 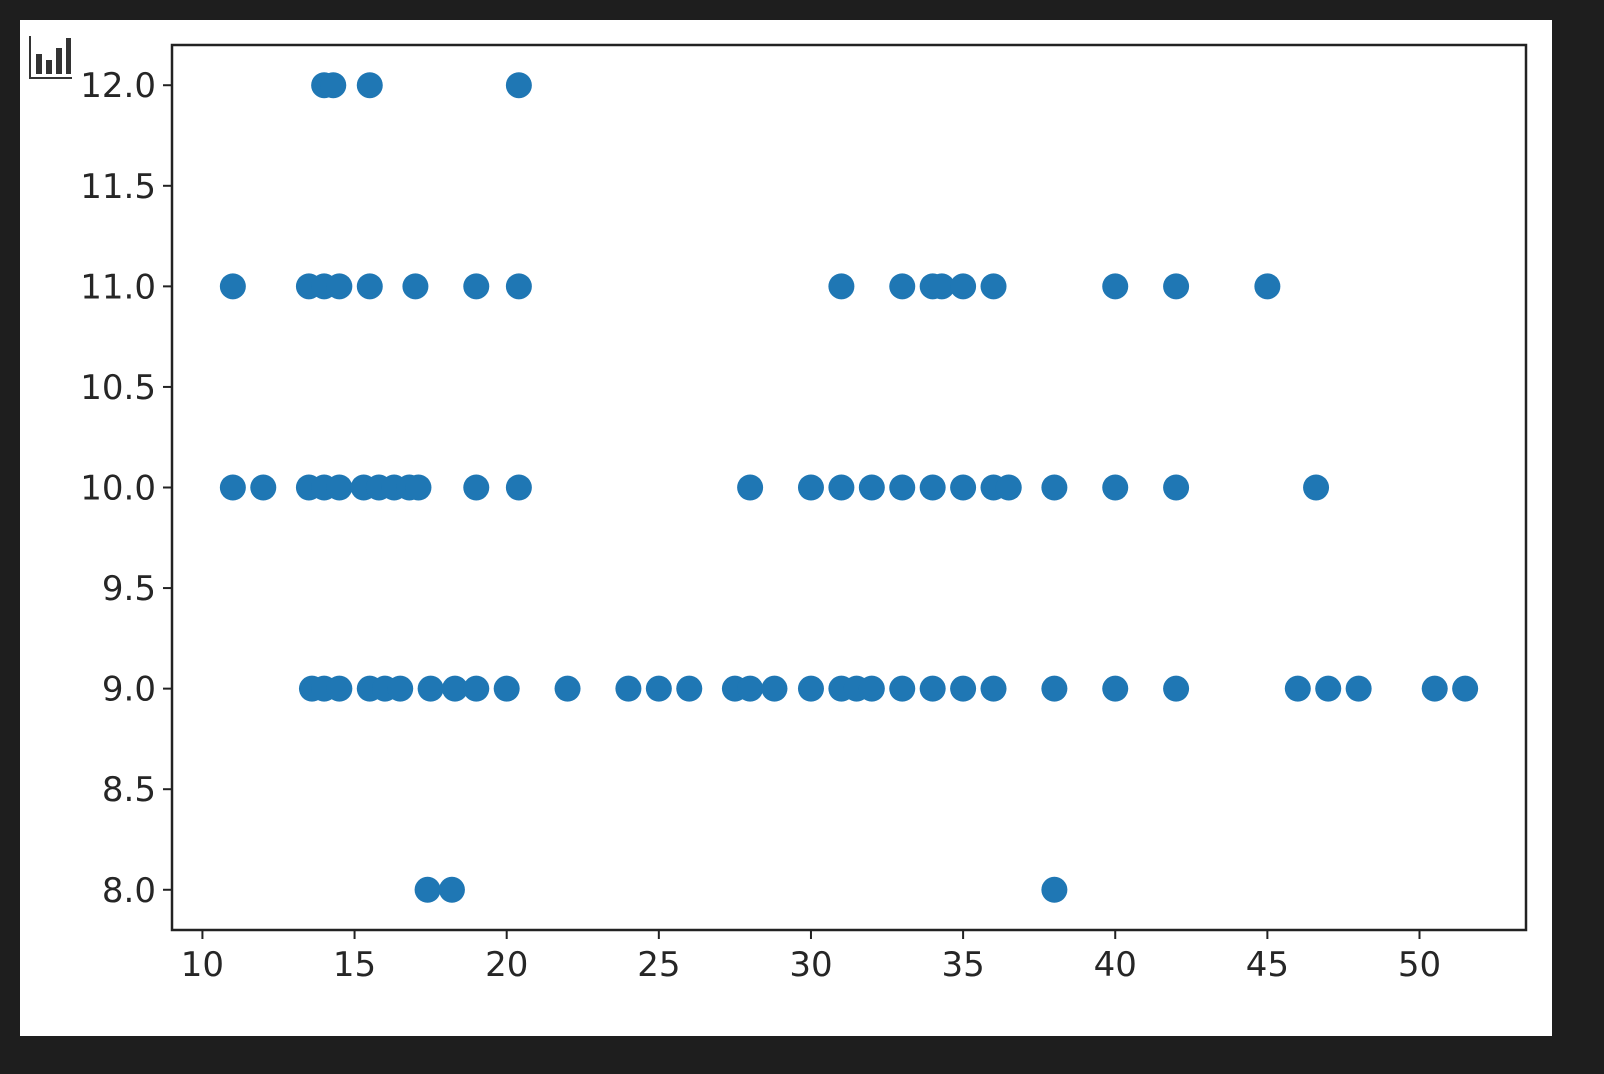 What do you see at coordinates (118, 388) in the screenshot?
I see `y-tick-label: 10.5` at bounding box center [118, 388].